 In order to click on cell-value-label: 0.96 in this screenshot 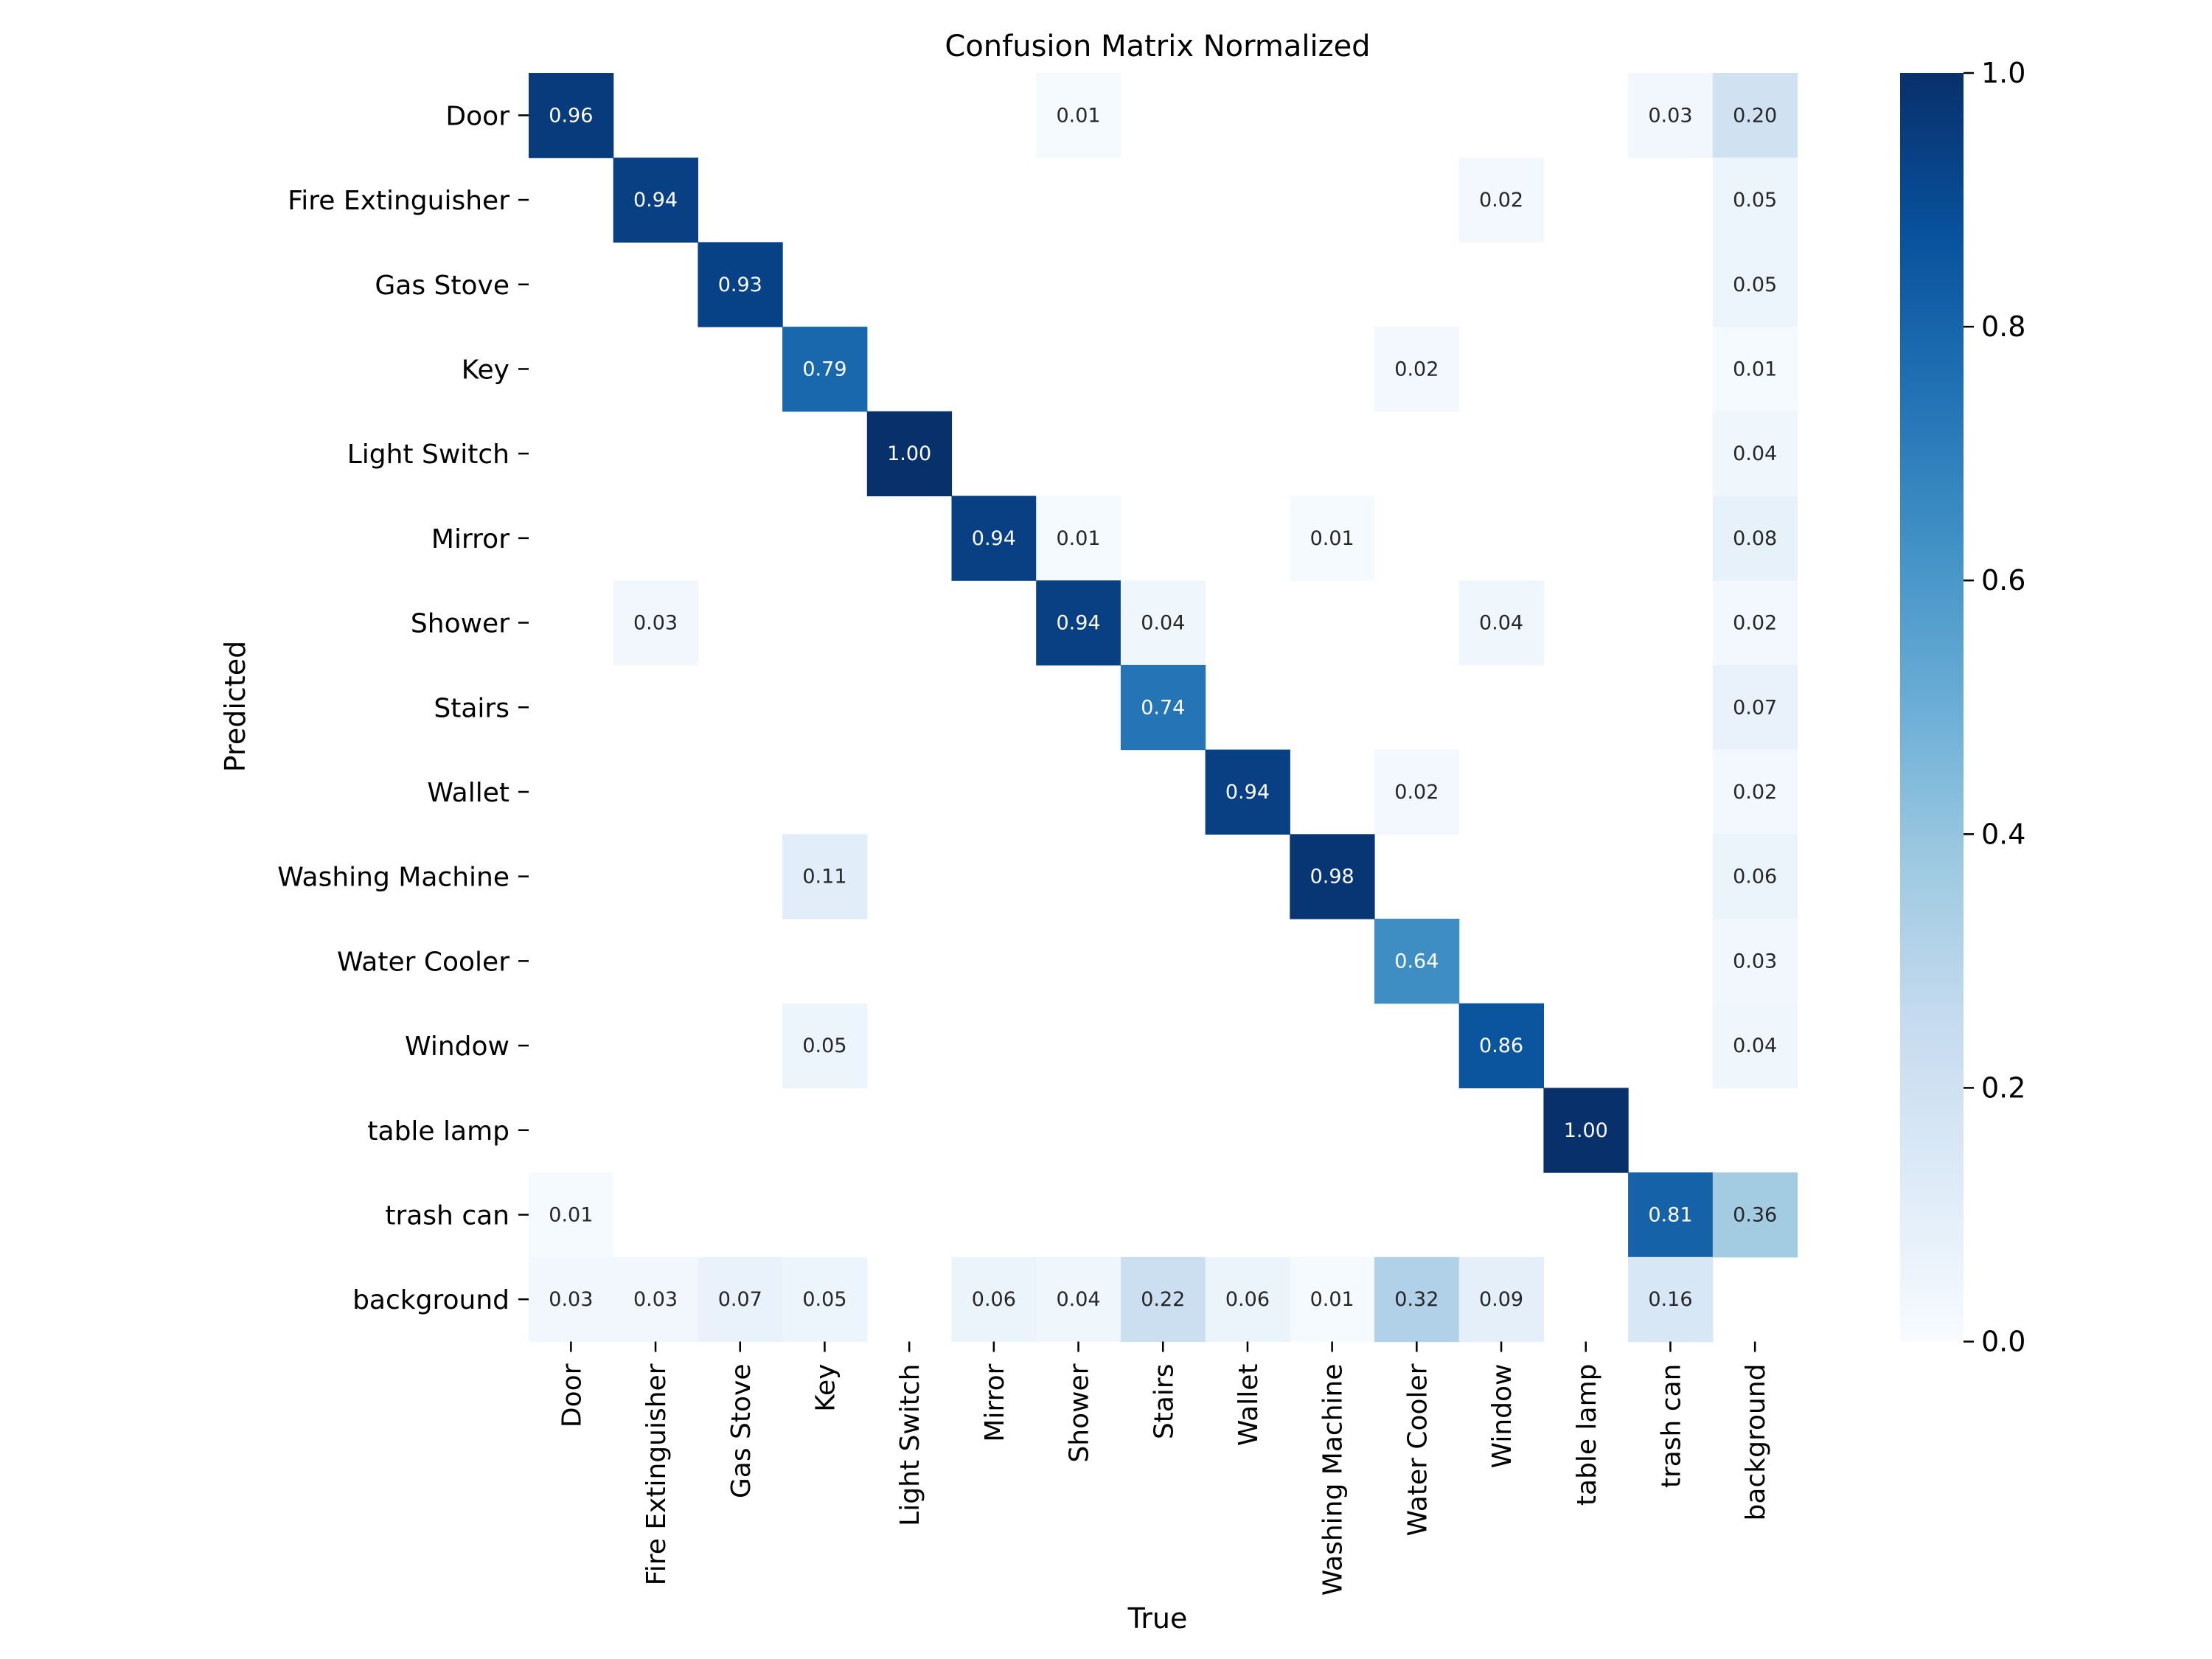, I will do `click(571, 115)`.